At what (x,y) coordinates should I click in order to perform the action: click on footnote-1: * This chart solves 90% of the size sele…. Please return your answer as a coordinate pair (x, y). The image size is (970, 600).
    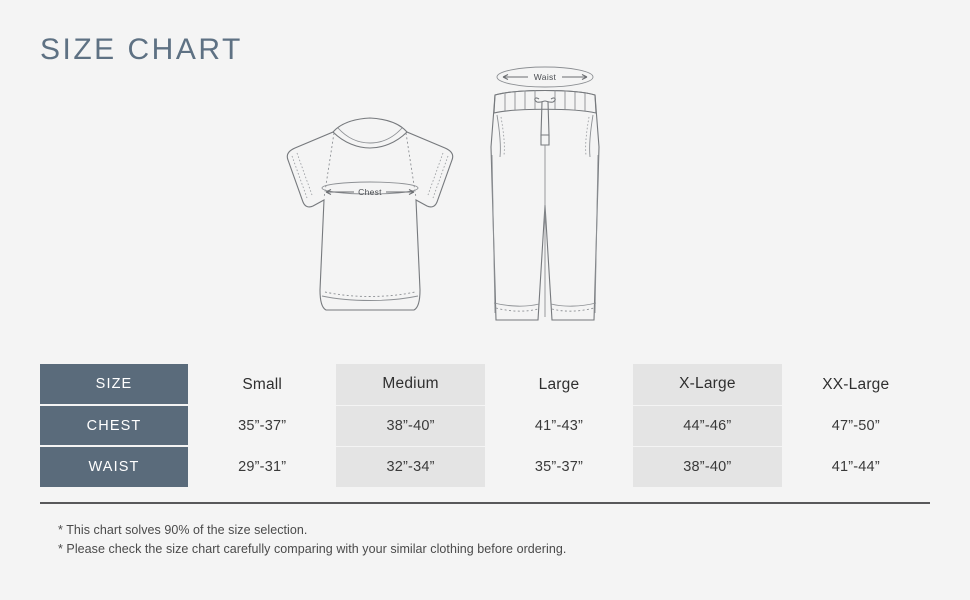
    Looking at the image, I should click on (183, 530).